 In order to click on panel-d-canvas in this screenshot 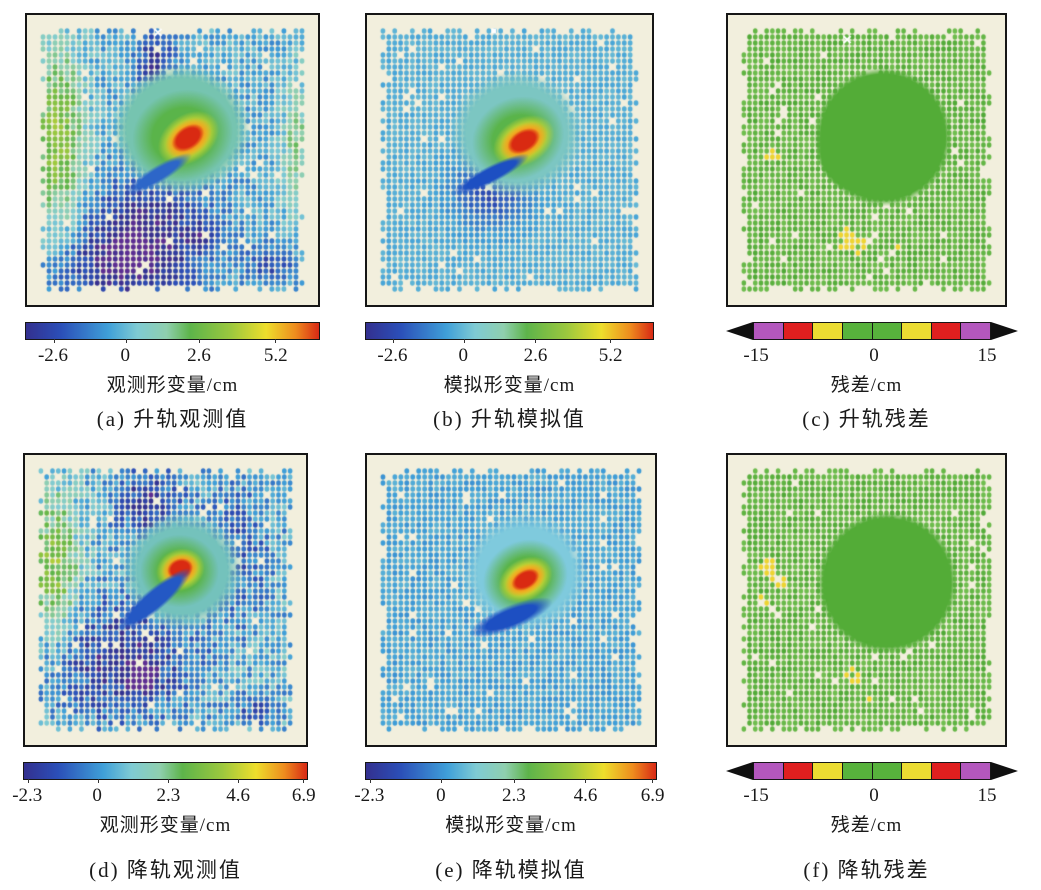, I will do `click(165, 600)`.